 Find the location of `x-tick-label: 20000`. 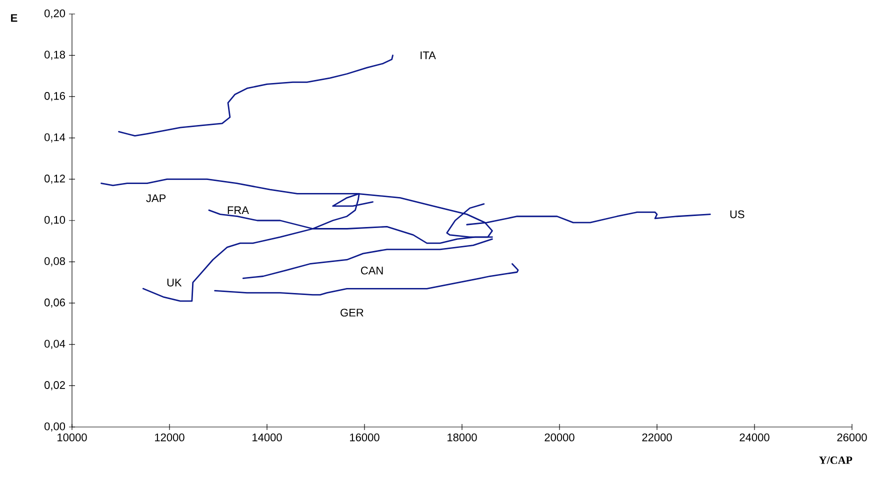

x-tick-label: 20000 is located at coordinates (559, 438).